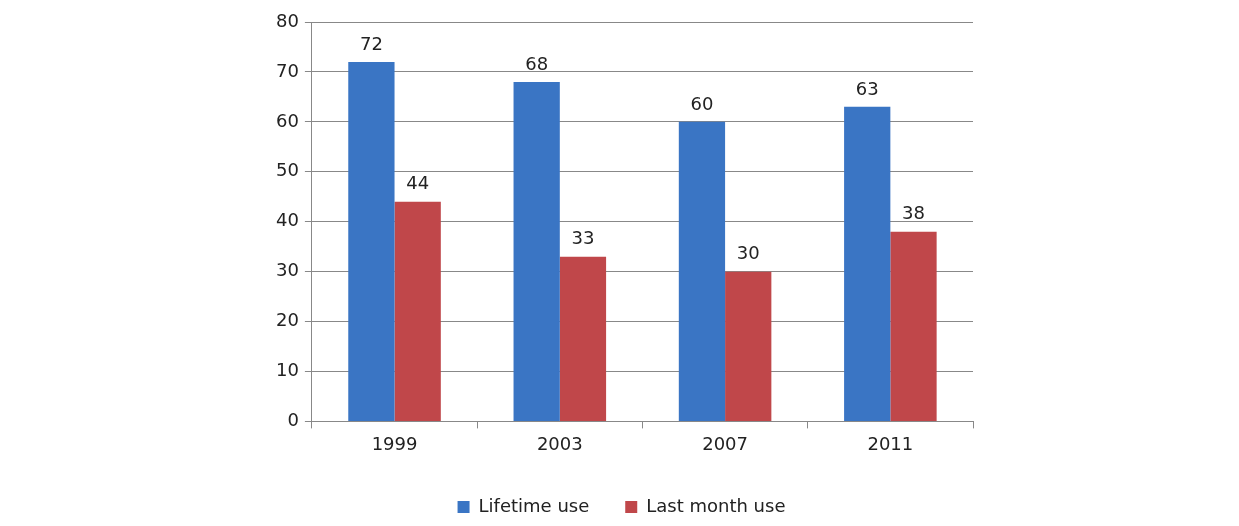 The height and width of the screenshot is (526, 1239). I want to click on x-tick-label: 1999, so click(394, 443).